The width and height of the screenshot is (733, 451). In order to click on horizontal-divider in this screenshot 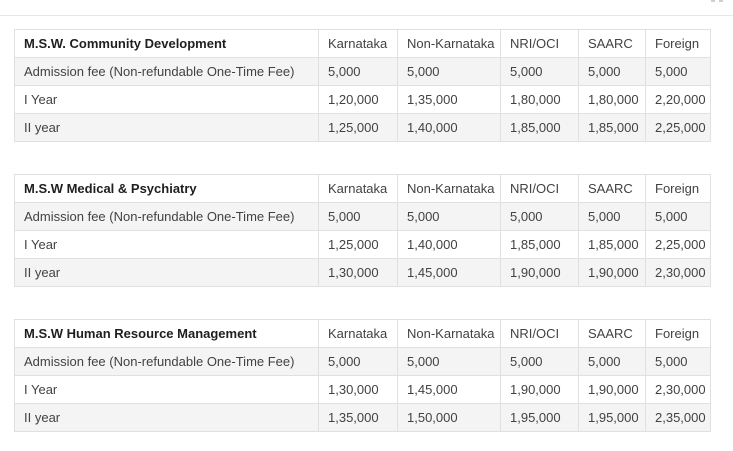, I will do `click(366, 15)`.